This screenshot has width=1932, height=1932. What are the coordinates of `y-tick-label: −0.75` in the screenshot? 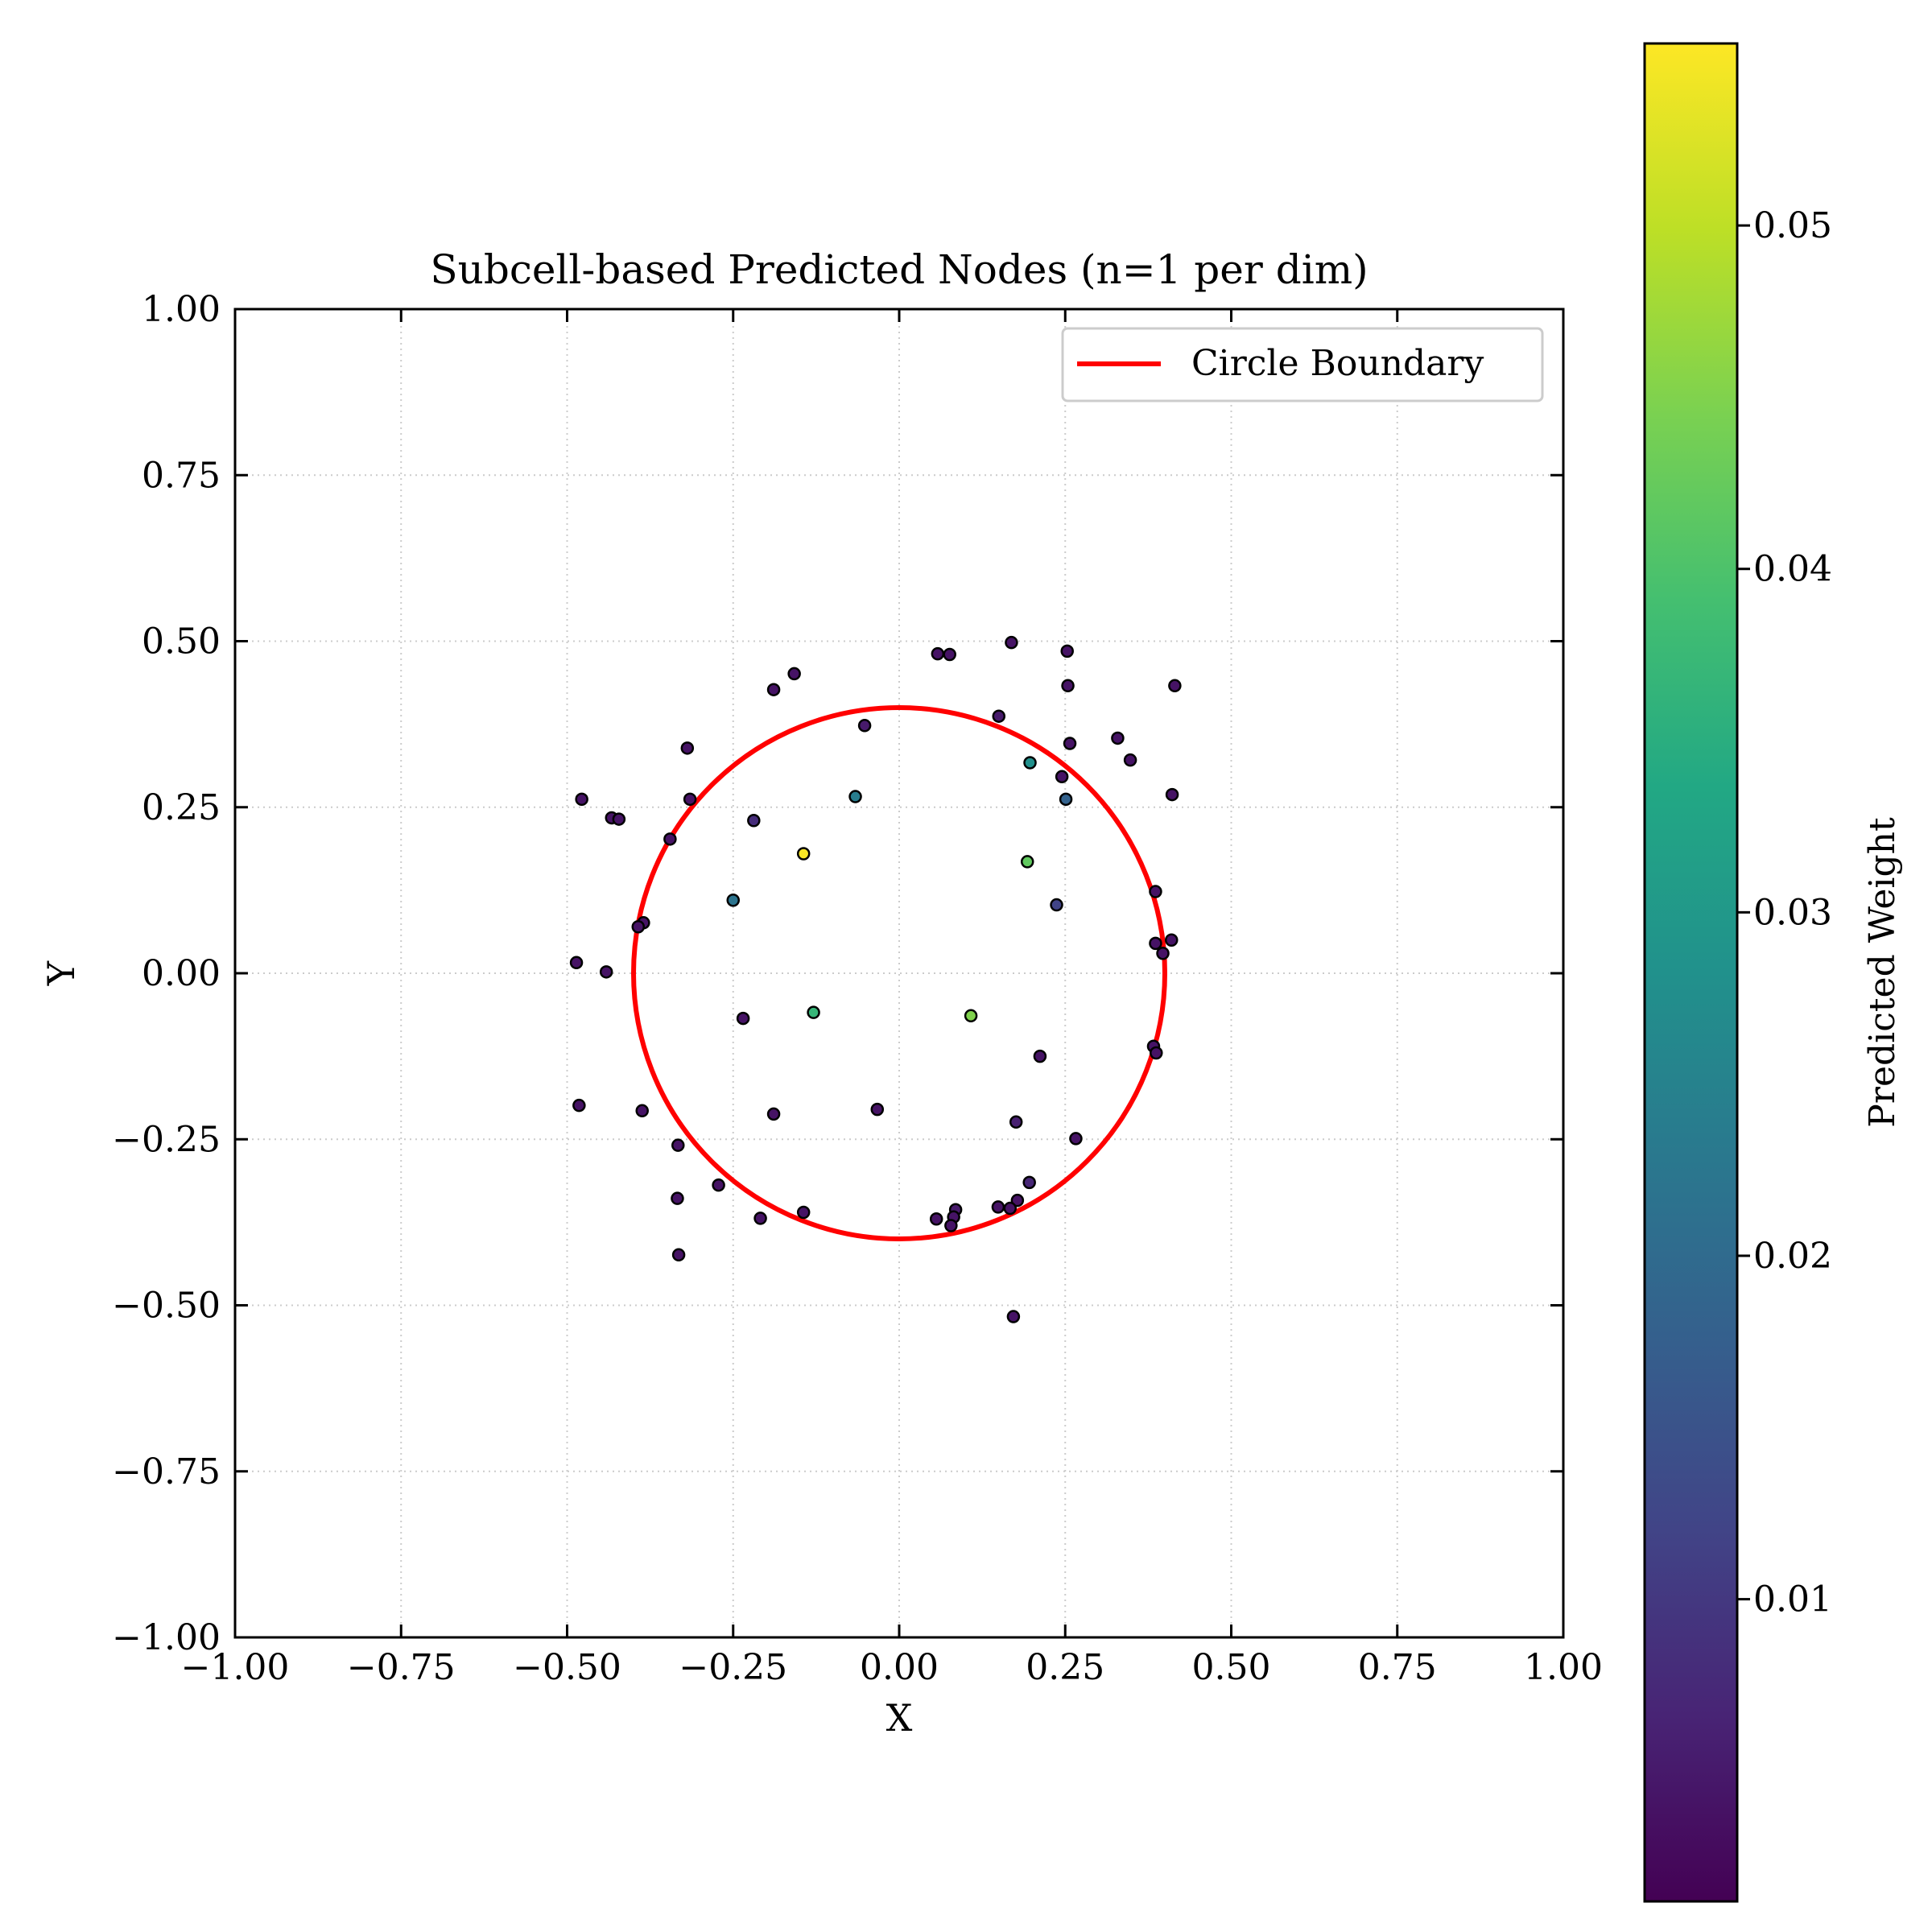 It's located at (166, 1471).